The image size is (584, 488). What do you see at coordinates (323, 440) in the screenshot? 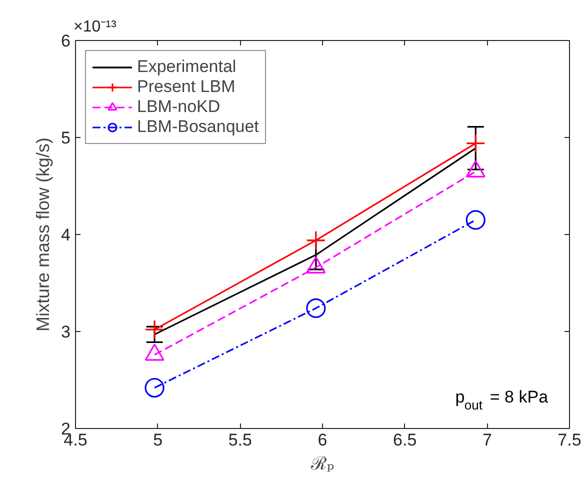
I see `x-tick-label: 6` at bounding box center [323, 440].